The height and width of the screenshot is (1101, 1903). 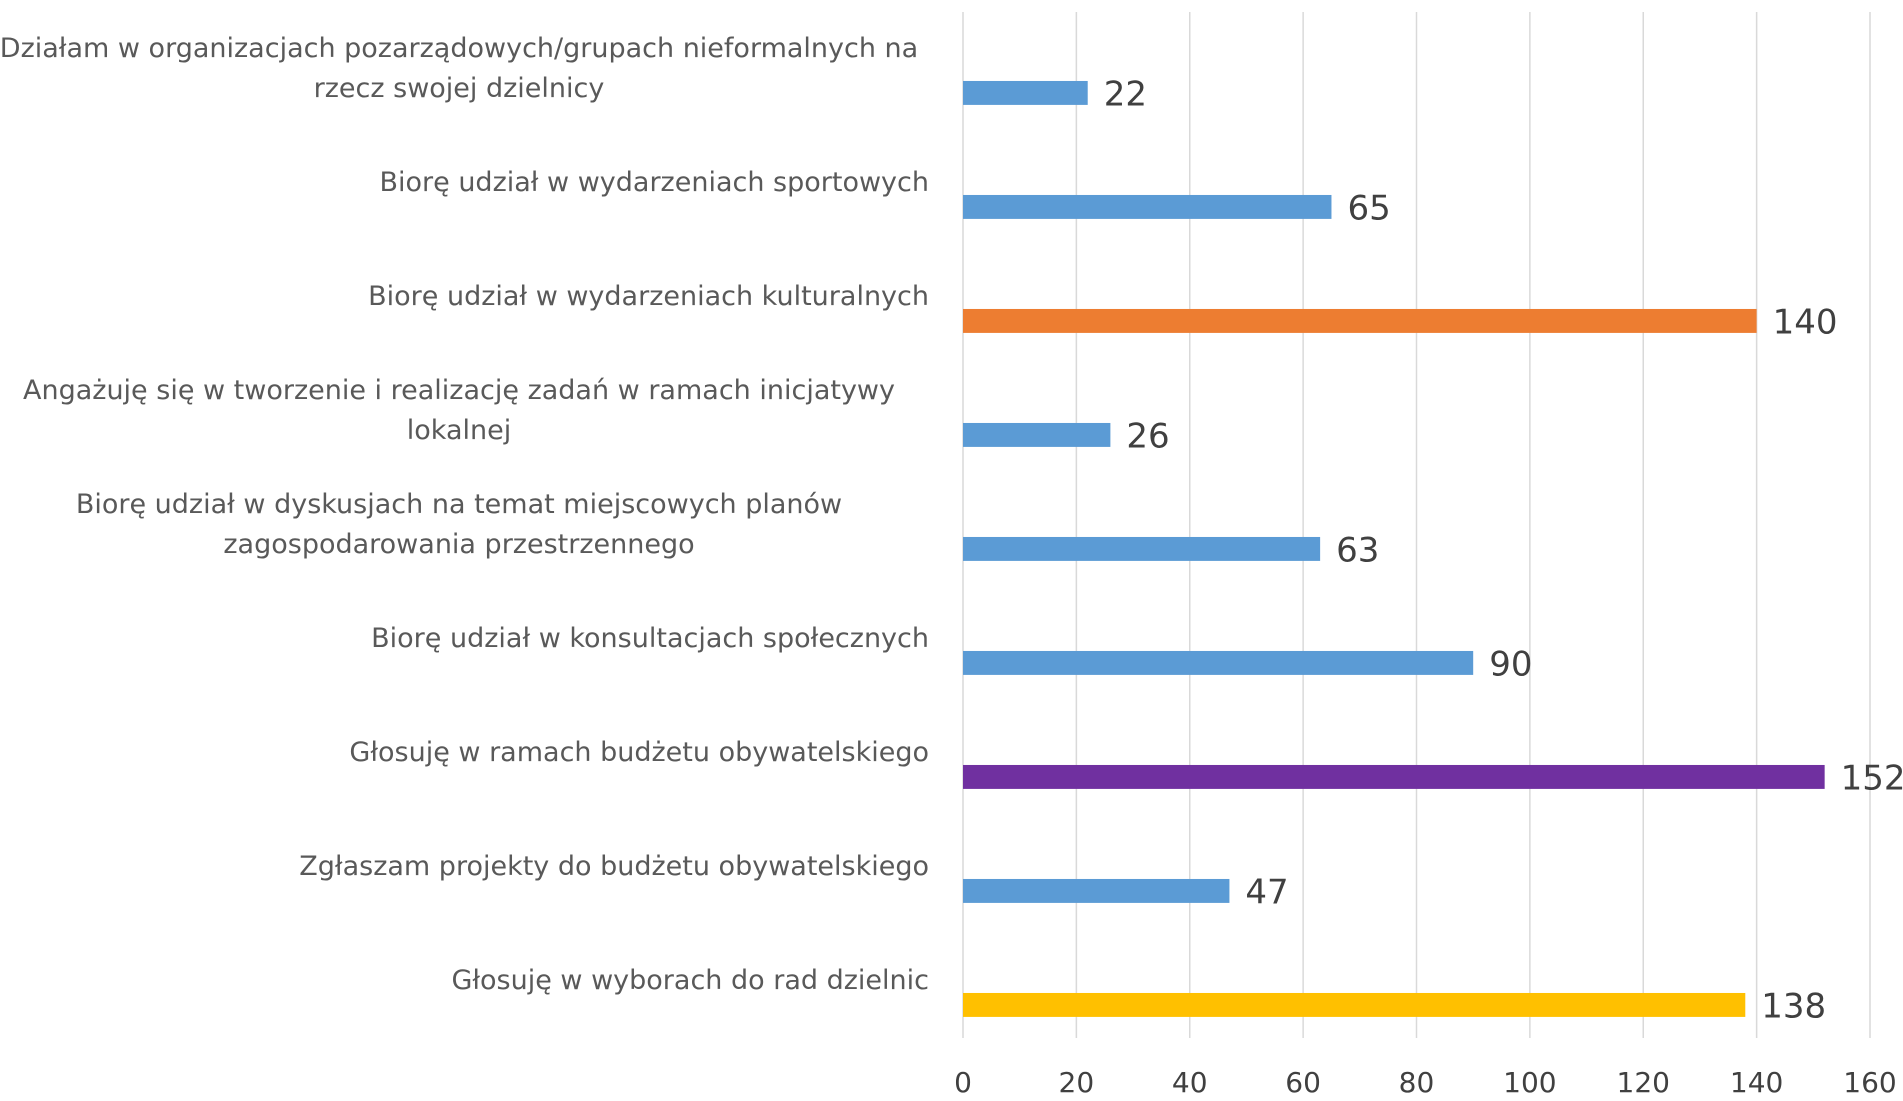 What do you see at coordinates (1510, 664) in the screenshot?
I see `value-label: 90` at bounding box center [1510, 664].